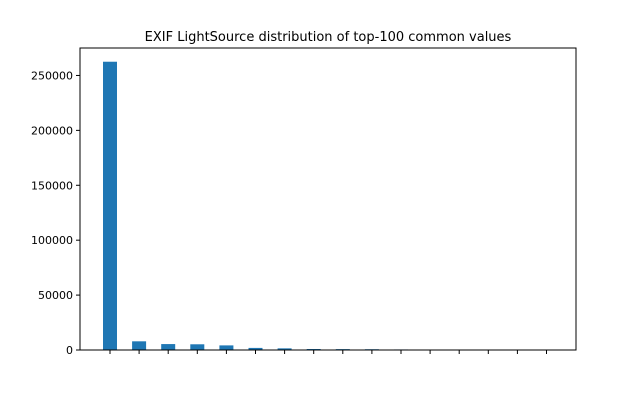  I want to click on y-tick-label: 0, so click(69, 350).